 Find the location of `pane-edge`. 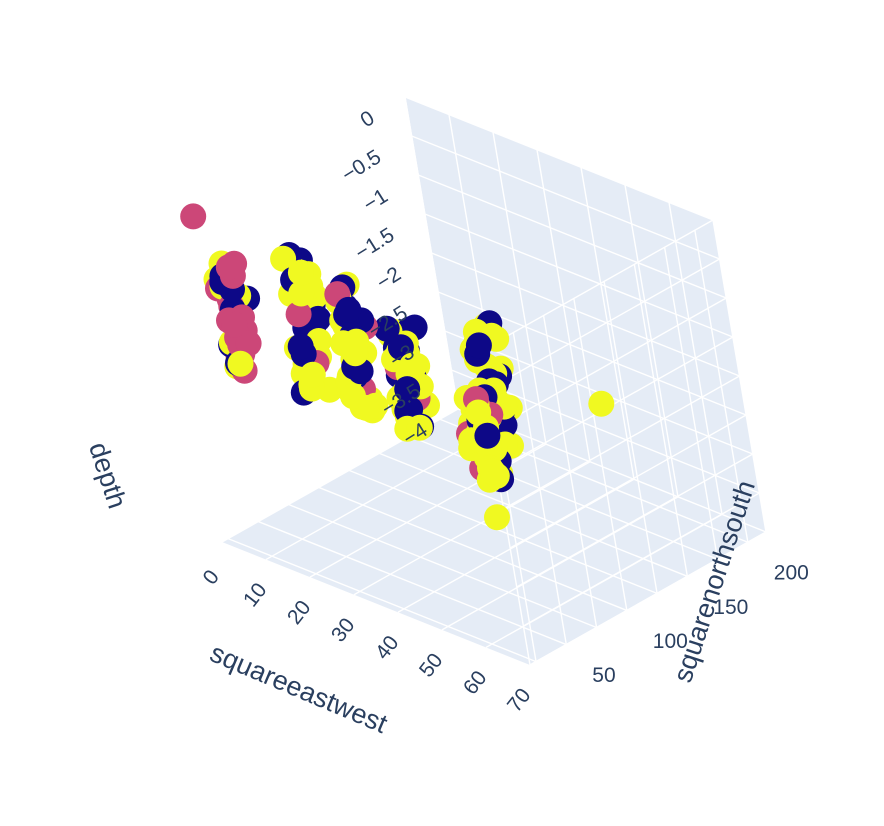

pane-edge is located at coordinates (431, 253).